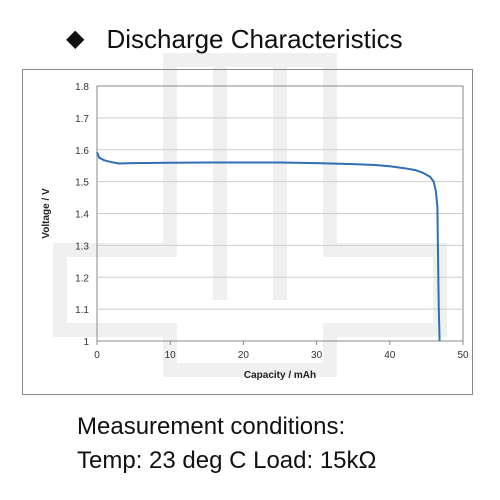 The height and width of the screenshot is (500, 500). I want to click on y-tick-label: 1.2, so click(82, 278).